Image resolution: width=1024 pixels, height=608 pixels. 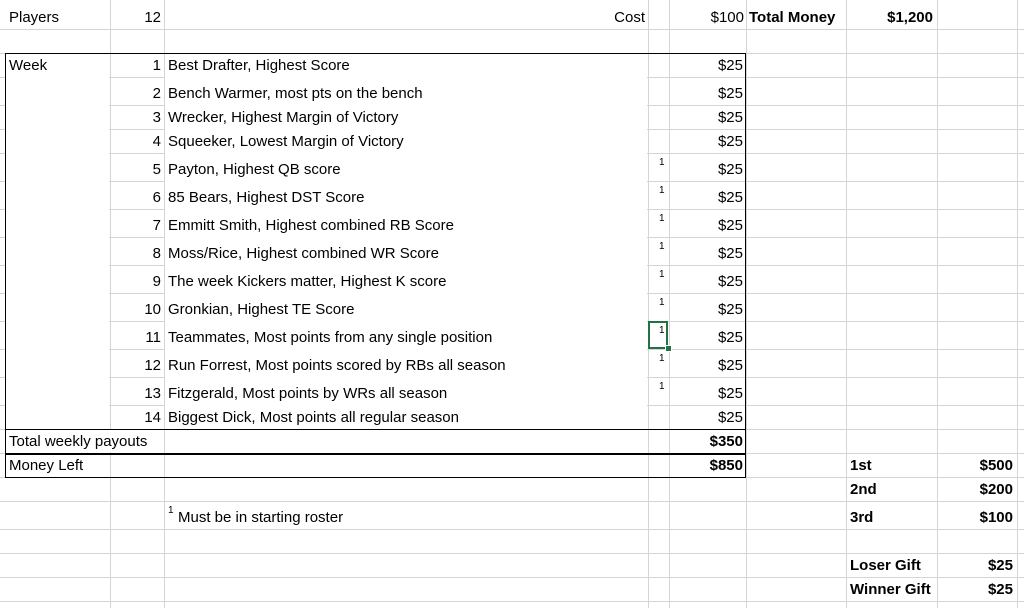 What do you see at coordinates (156, 141) in the screenshot?
I see `week-number: 4` at bounding box center [156, 141].